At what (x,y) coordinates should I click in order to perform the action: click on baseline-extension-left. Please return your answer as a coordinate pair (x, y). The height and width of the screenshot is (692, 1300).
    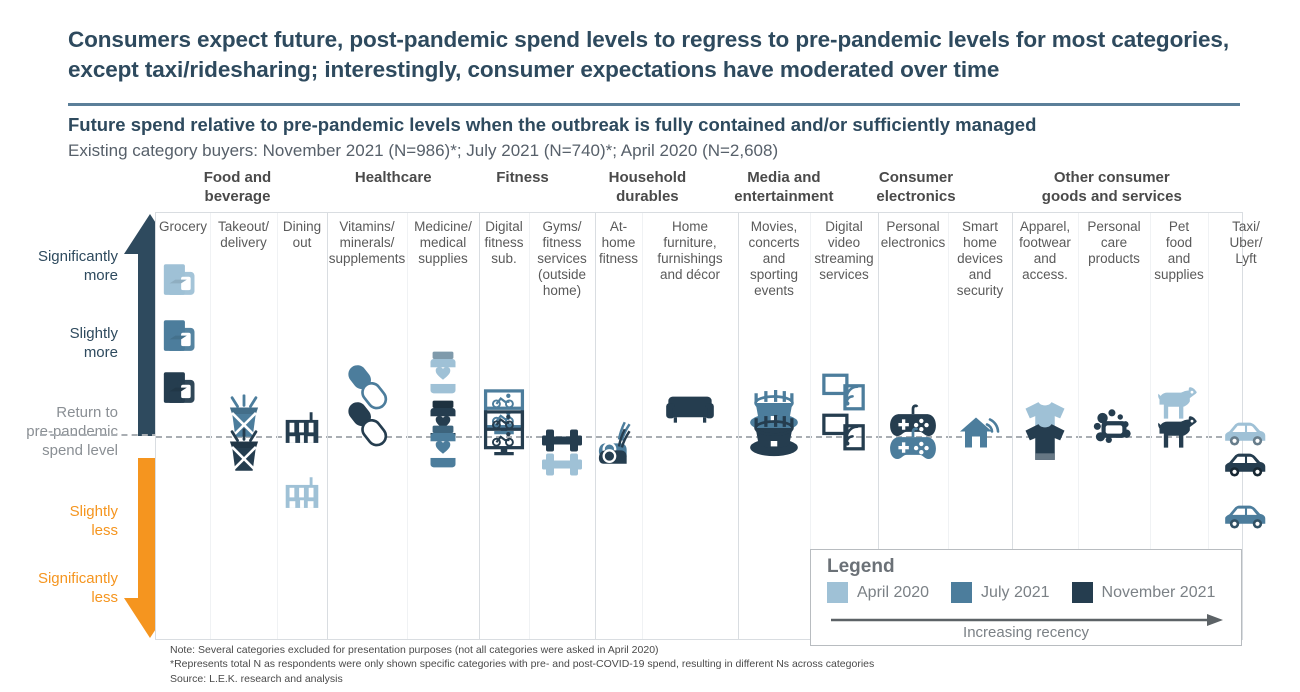
    Looking at the image, I should click on (99, 435).